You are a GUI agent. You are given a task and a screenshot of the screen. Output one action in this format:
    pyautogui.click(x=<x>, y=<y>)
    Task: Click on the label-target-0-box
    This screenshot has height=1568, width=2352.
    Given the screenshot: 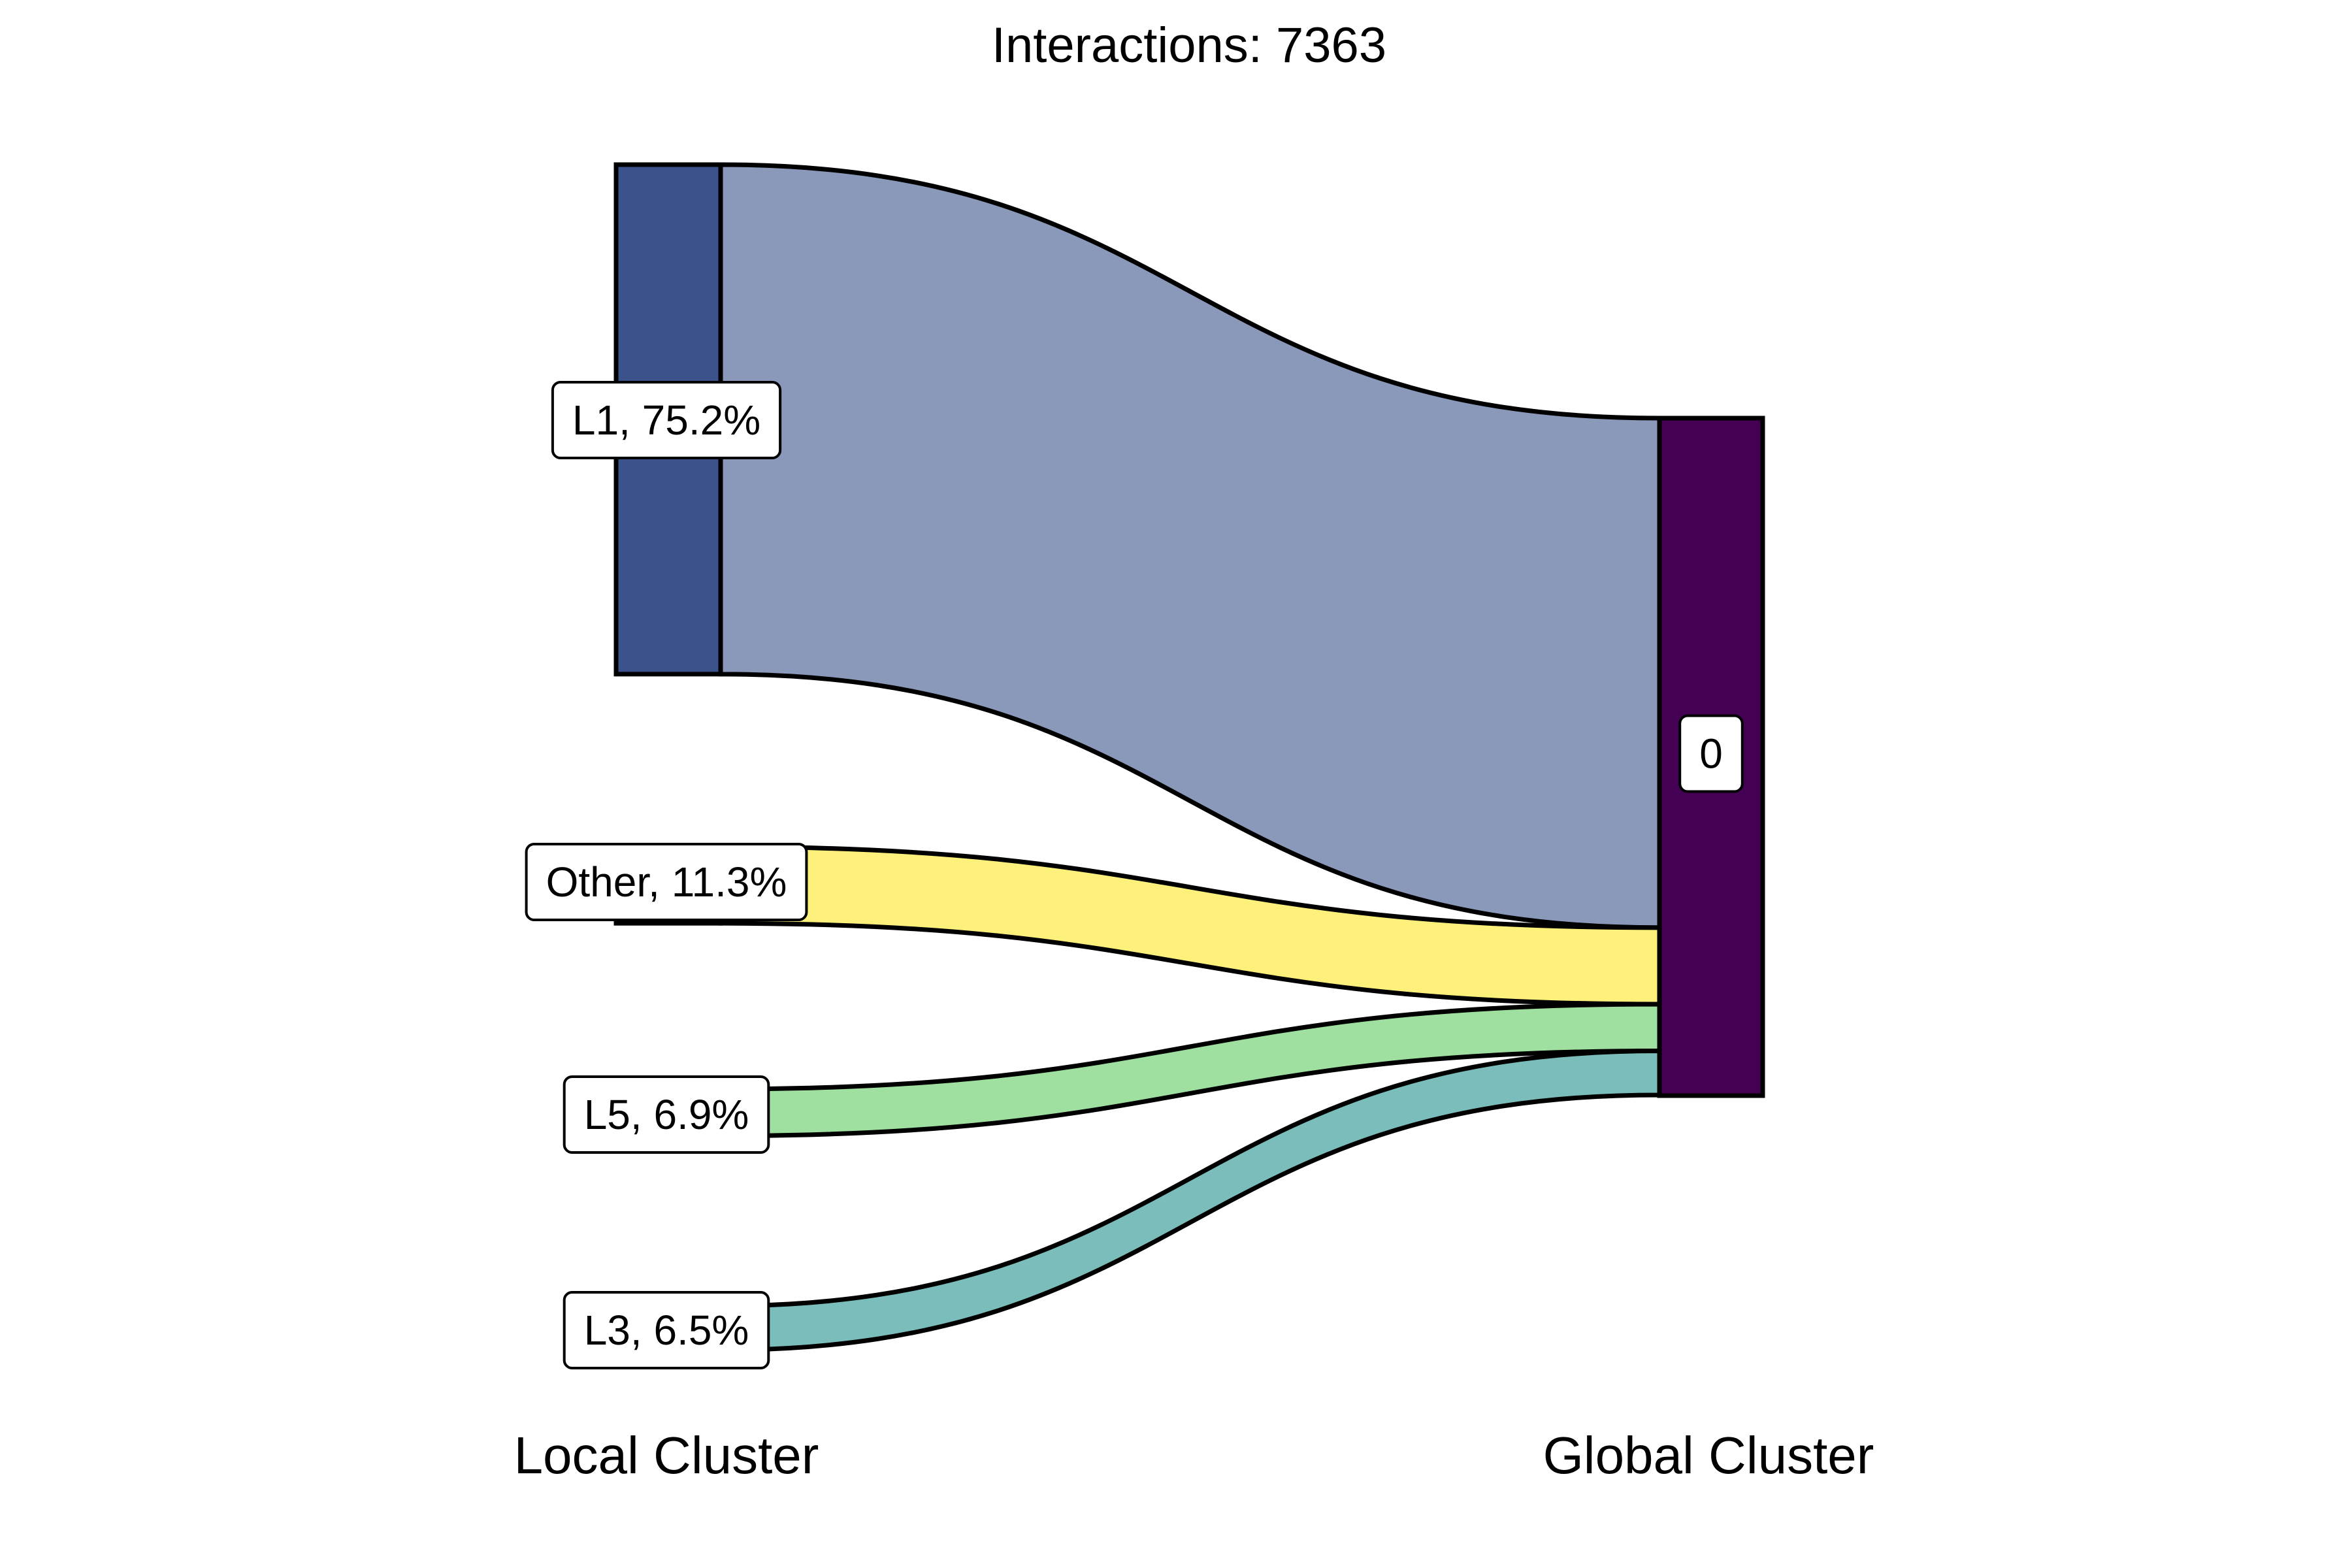 What is the action you would take?
    pyautogui.click(x=1711, y=753)
    